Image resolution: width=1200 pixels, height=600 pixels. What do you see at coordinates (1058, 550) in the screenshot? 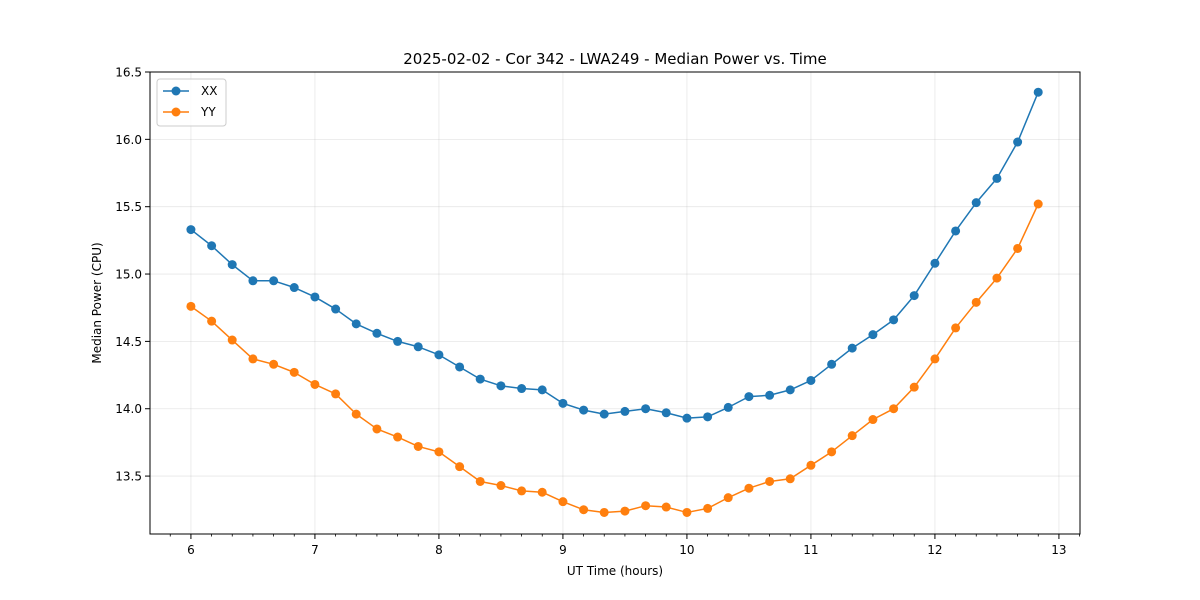
I see `x-tick-label: 13` at bounding box center [1058, 550].